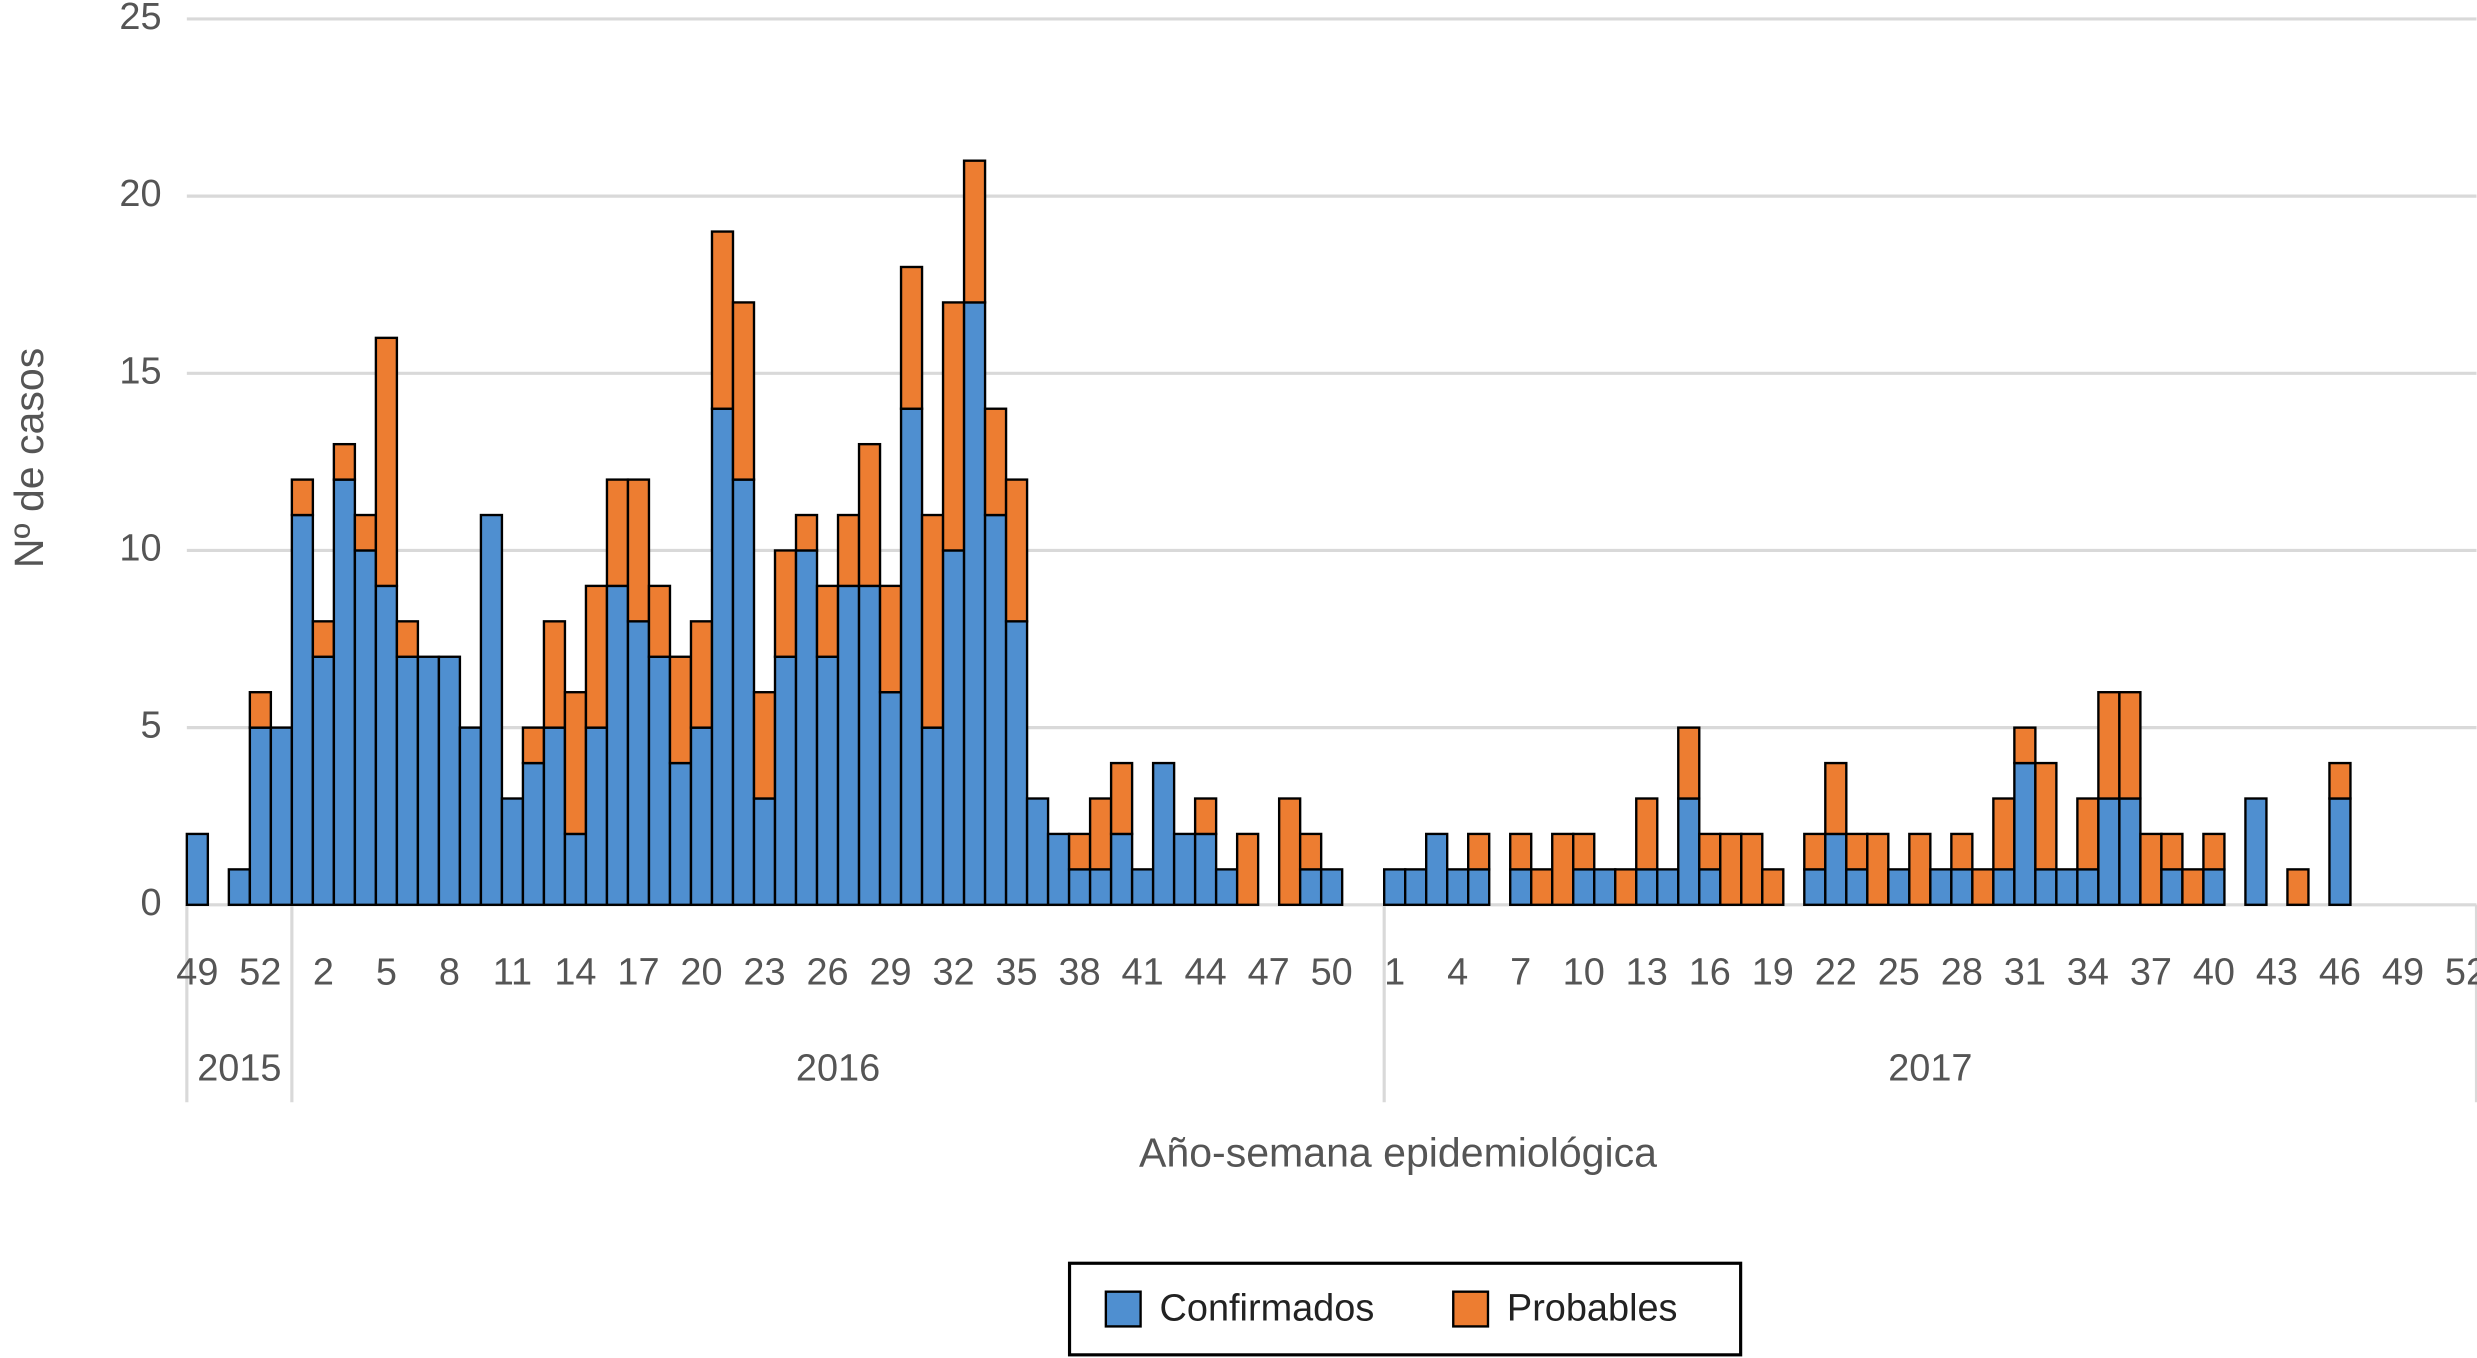 The image size is (2477, 1358). What do you see at coordinates (2403, 972) in the screenshot?
I see `x-tick-label: 49` at bounding box center [2403, 972].